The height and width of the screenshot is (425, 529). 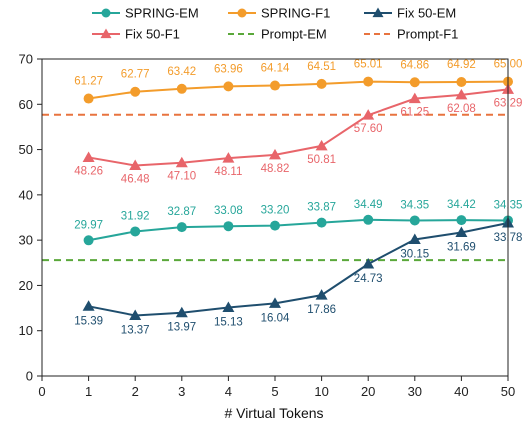 I want to click on spring-em-data-label: 29.97, so click(x=88, y=225).